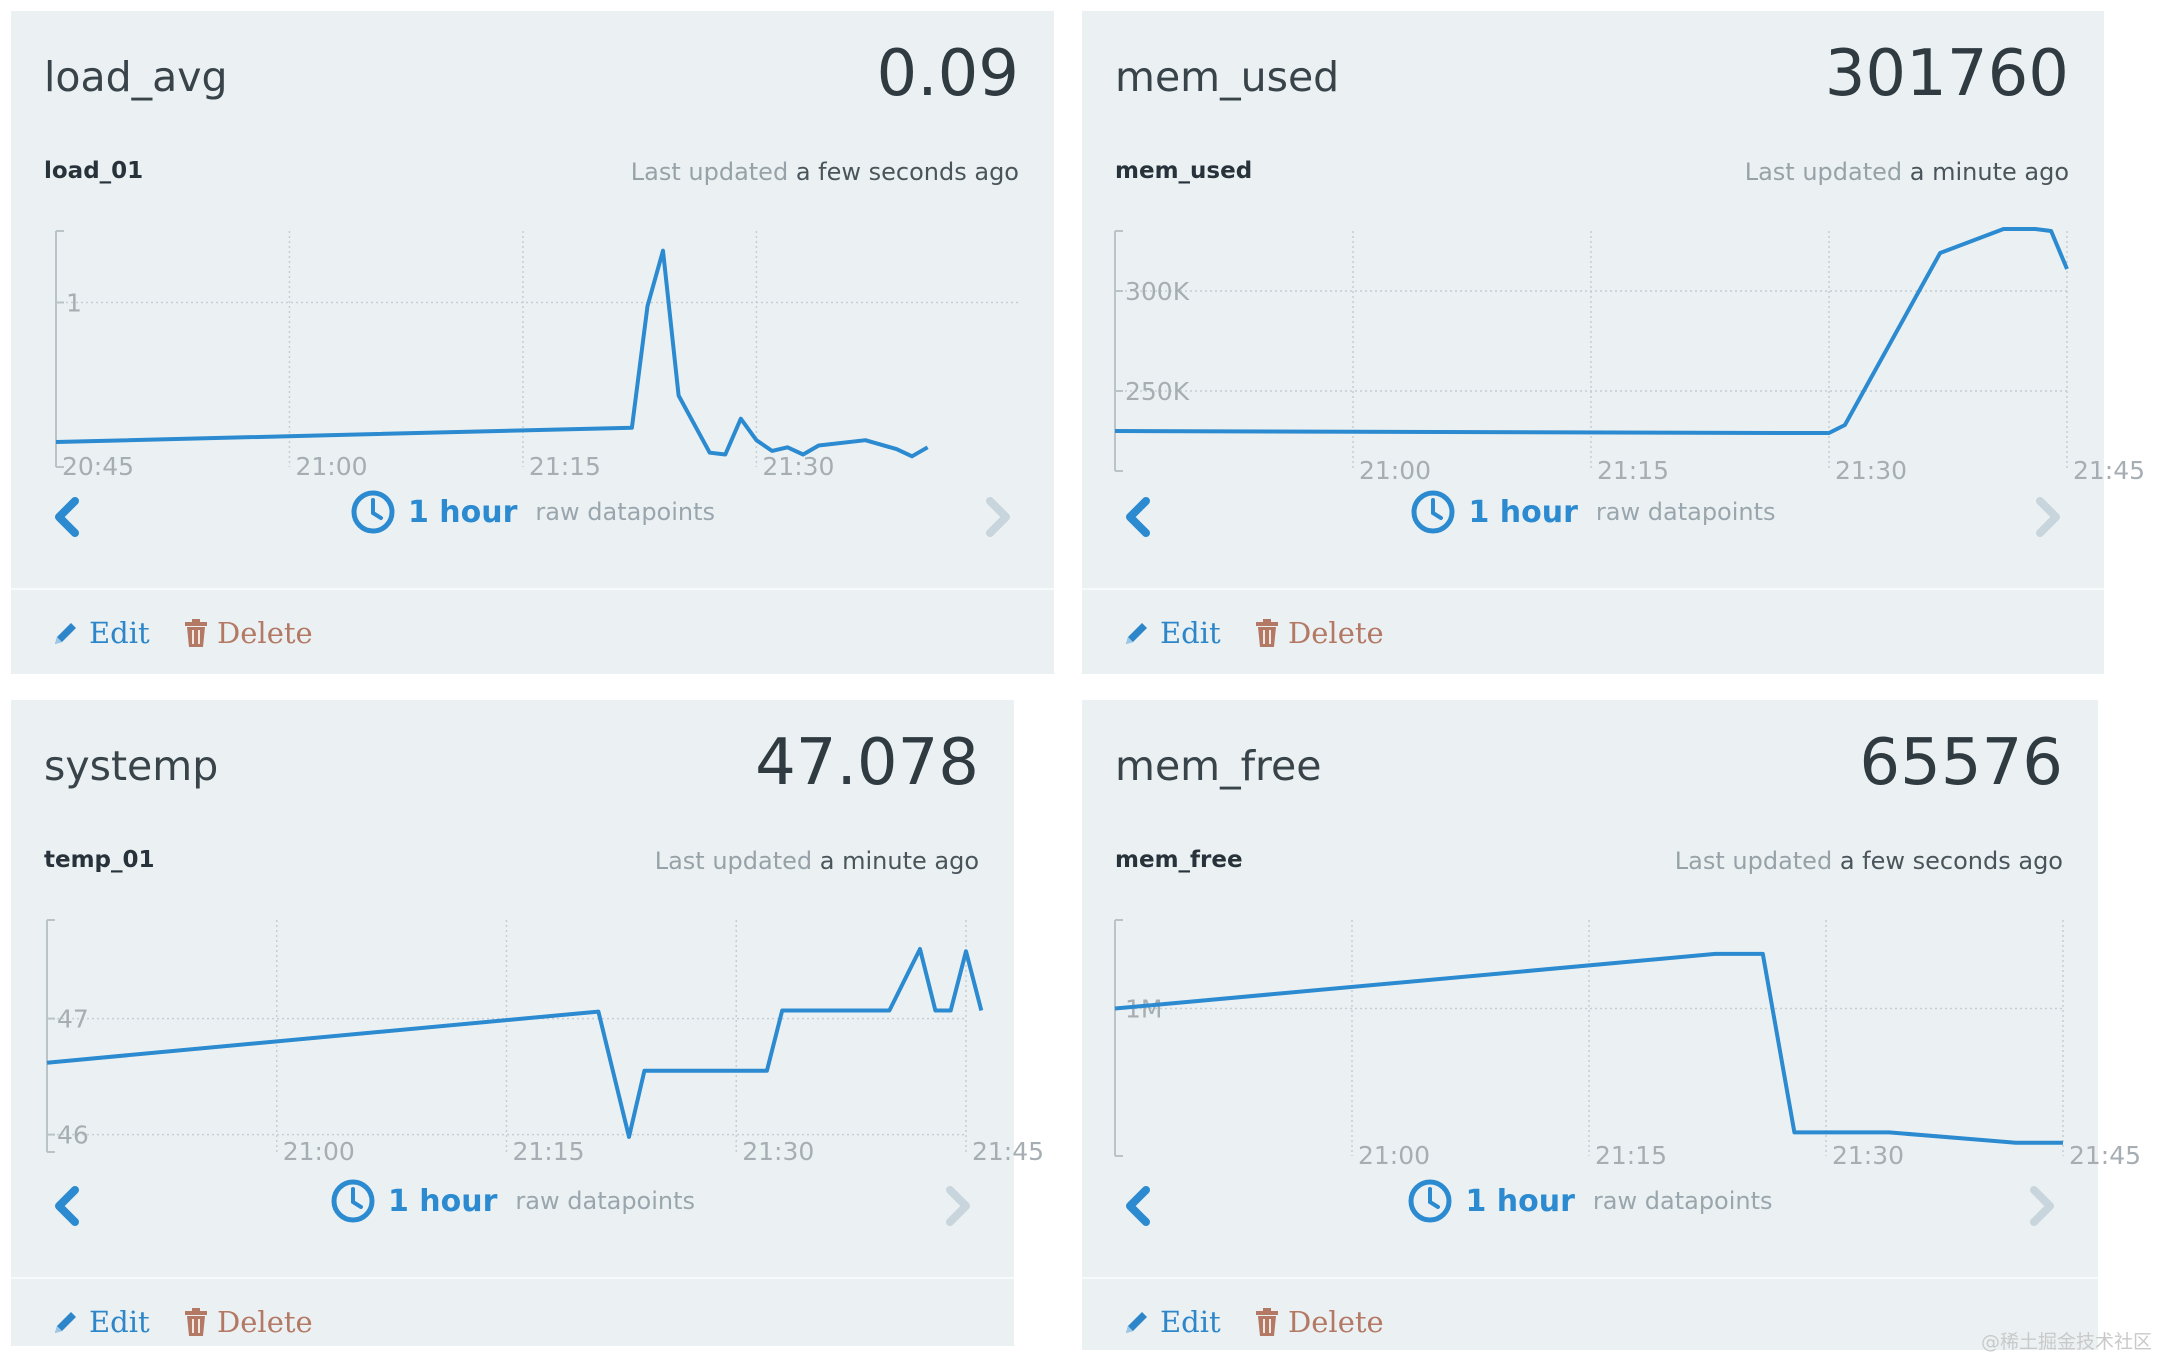  What do you see at coordinates (1629, 356) in the screenshot?
I see `line-chart: 21:00 21:15 21:30 21:45 300K 250K` at bounding box center [1629, 356].